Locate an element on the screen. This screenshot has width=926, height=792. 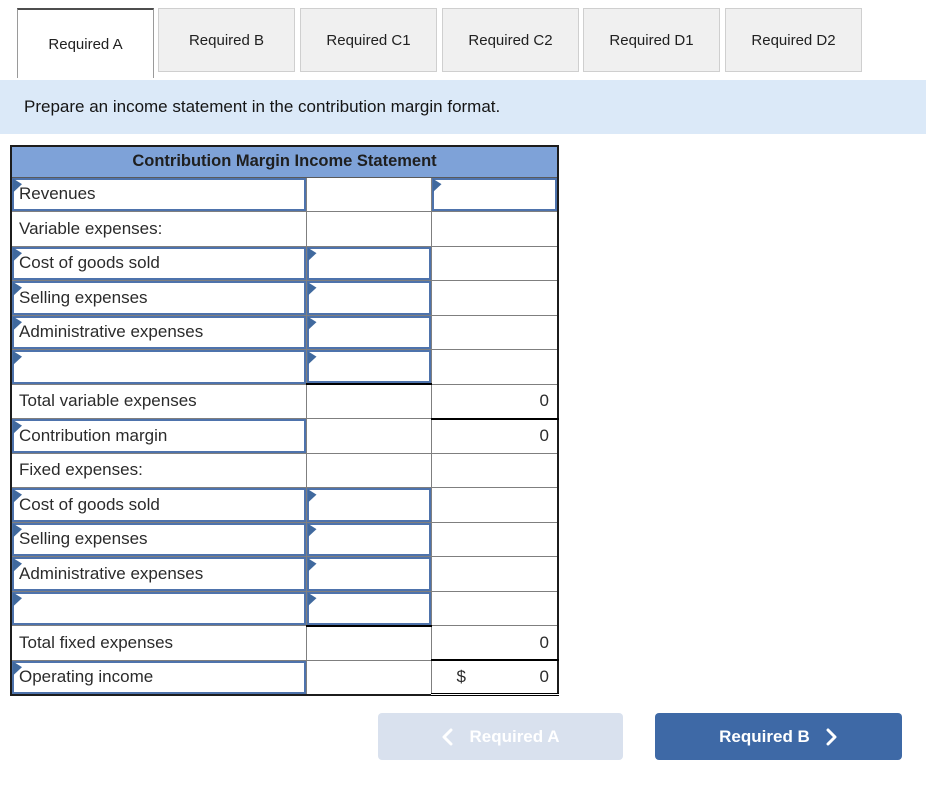
fixed-extra-label-input is located at coordinates (158, 608).